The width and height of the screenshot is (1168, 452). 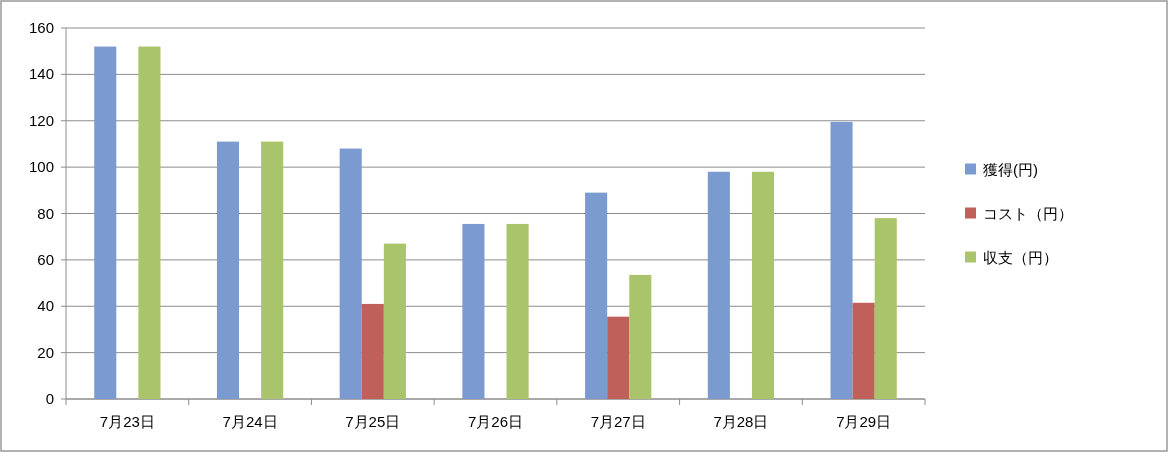 I want to click on x-tick-label: 7月29日, so click(x=864, y=421).